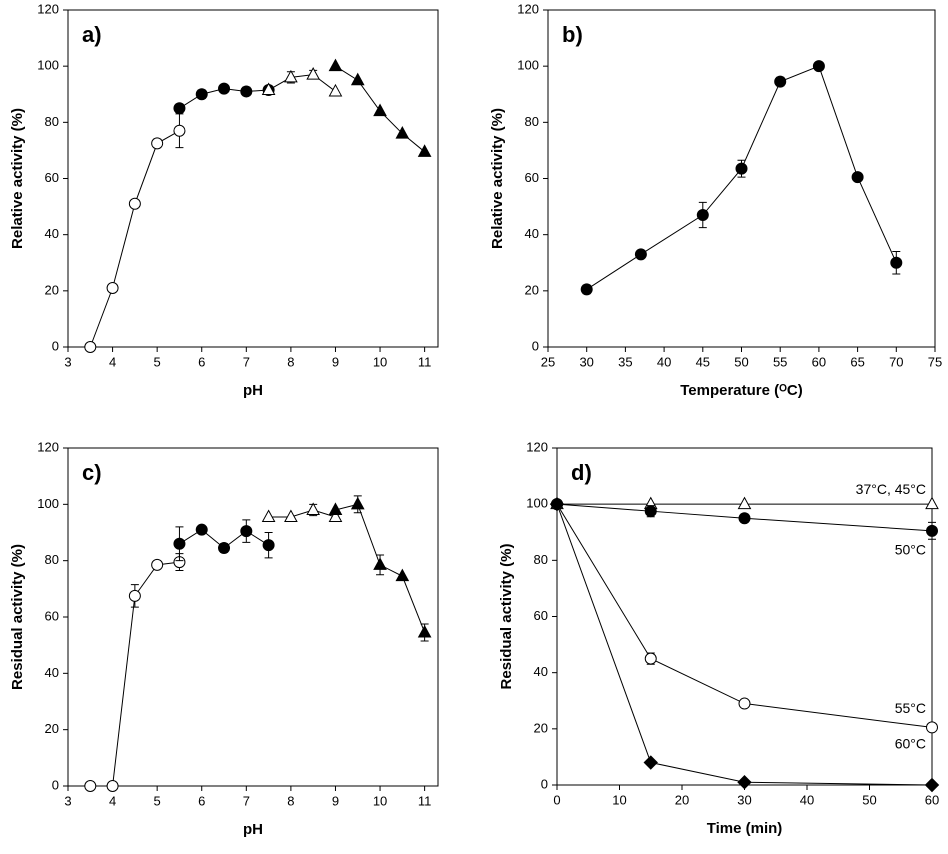 This screenshot has height=854, width=948. Describe the element at coordinates (92, 34) in the screenshot. I see `panel-label: a)` at that location.